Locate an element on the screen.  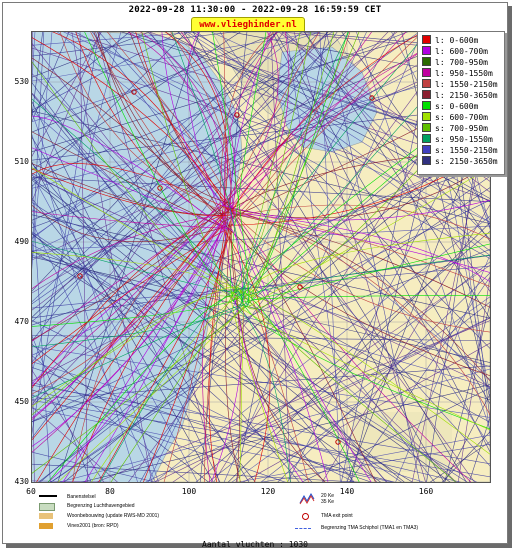
tma-exit-label: TMA exit point is located at coordinates (337, 516).